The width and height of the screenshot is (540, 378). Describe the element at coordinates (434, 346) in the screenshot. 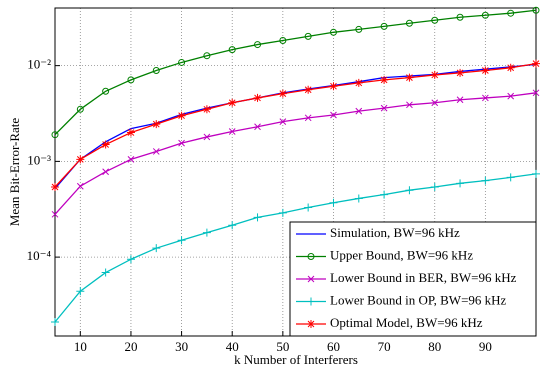

I see `x-tick-label: 80` at that location.